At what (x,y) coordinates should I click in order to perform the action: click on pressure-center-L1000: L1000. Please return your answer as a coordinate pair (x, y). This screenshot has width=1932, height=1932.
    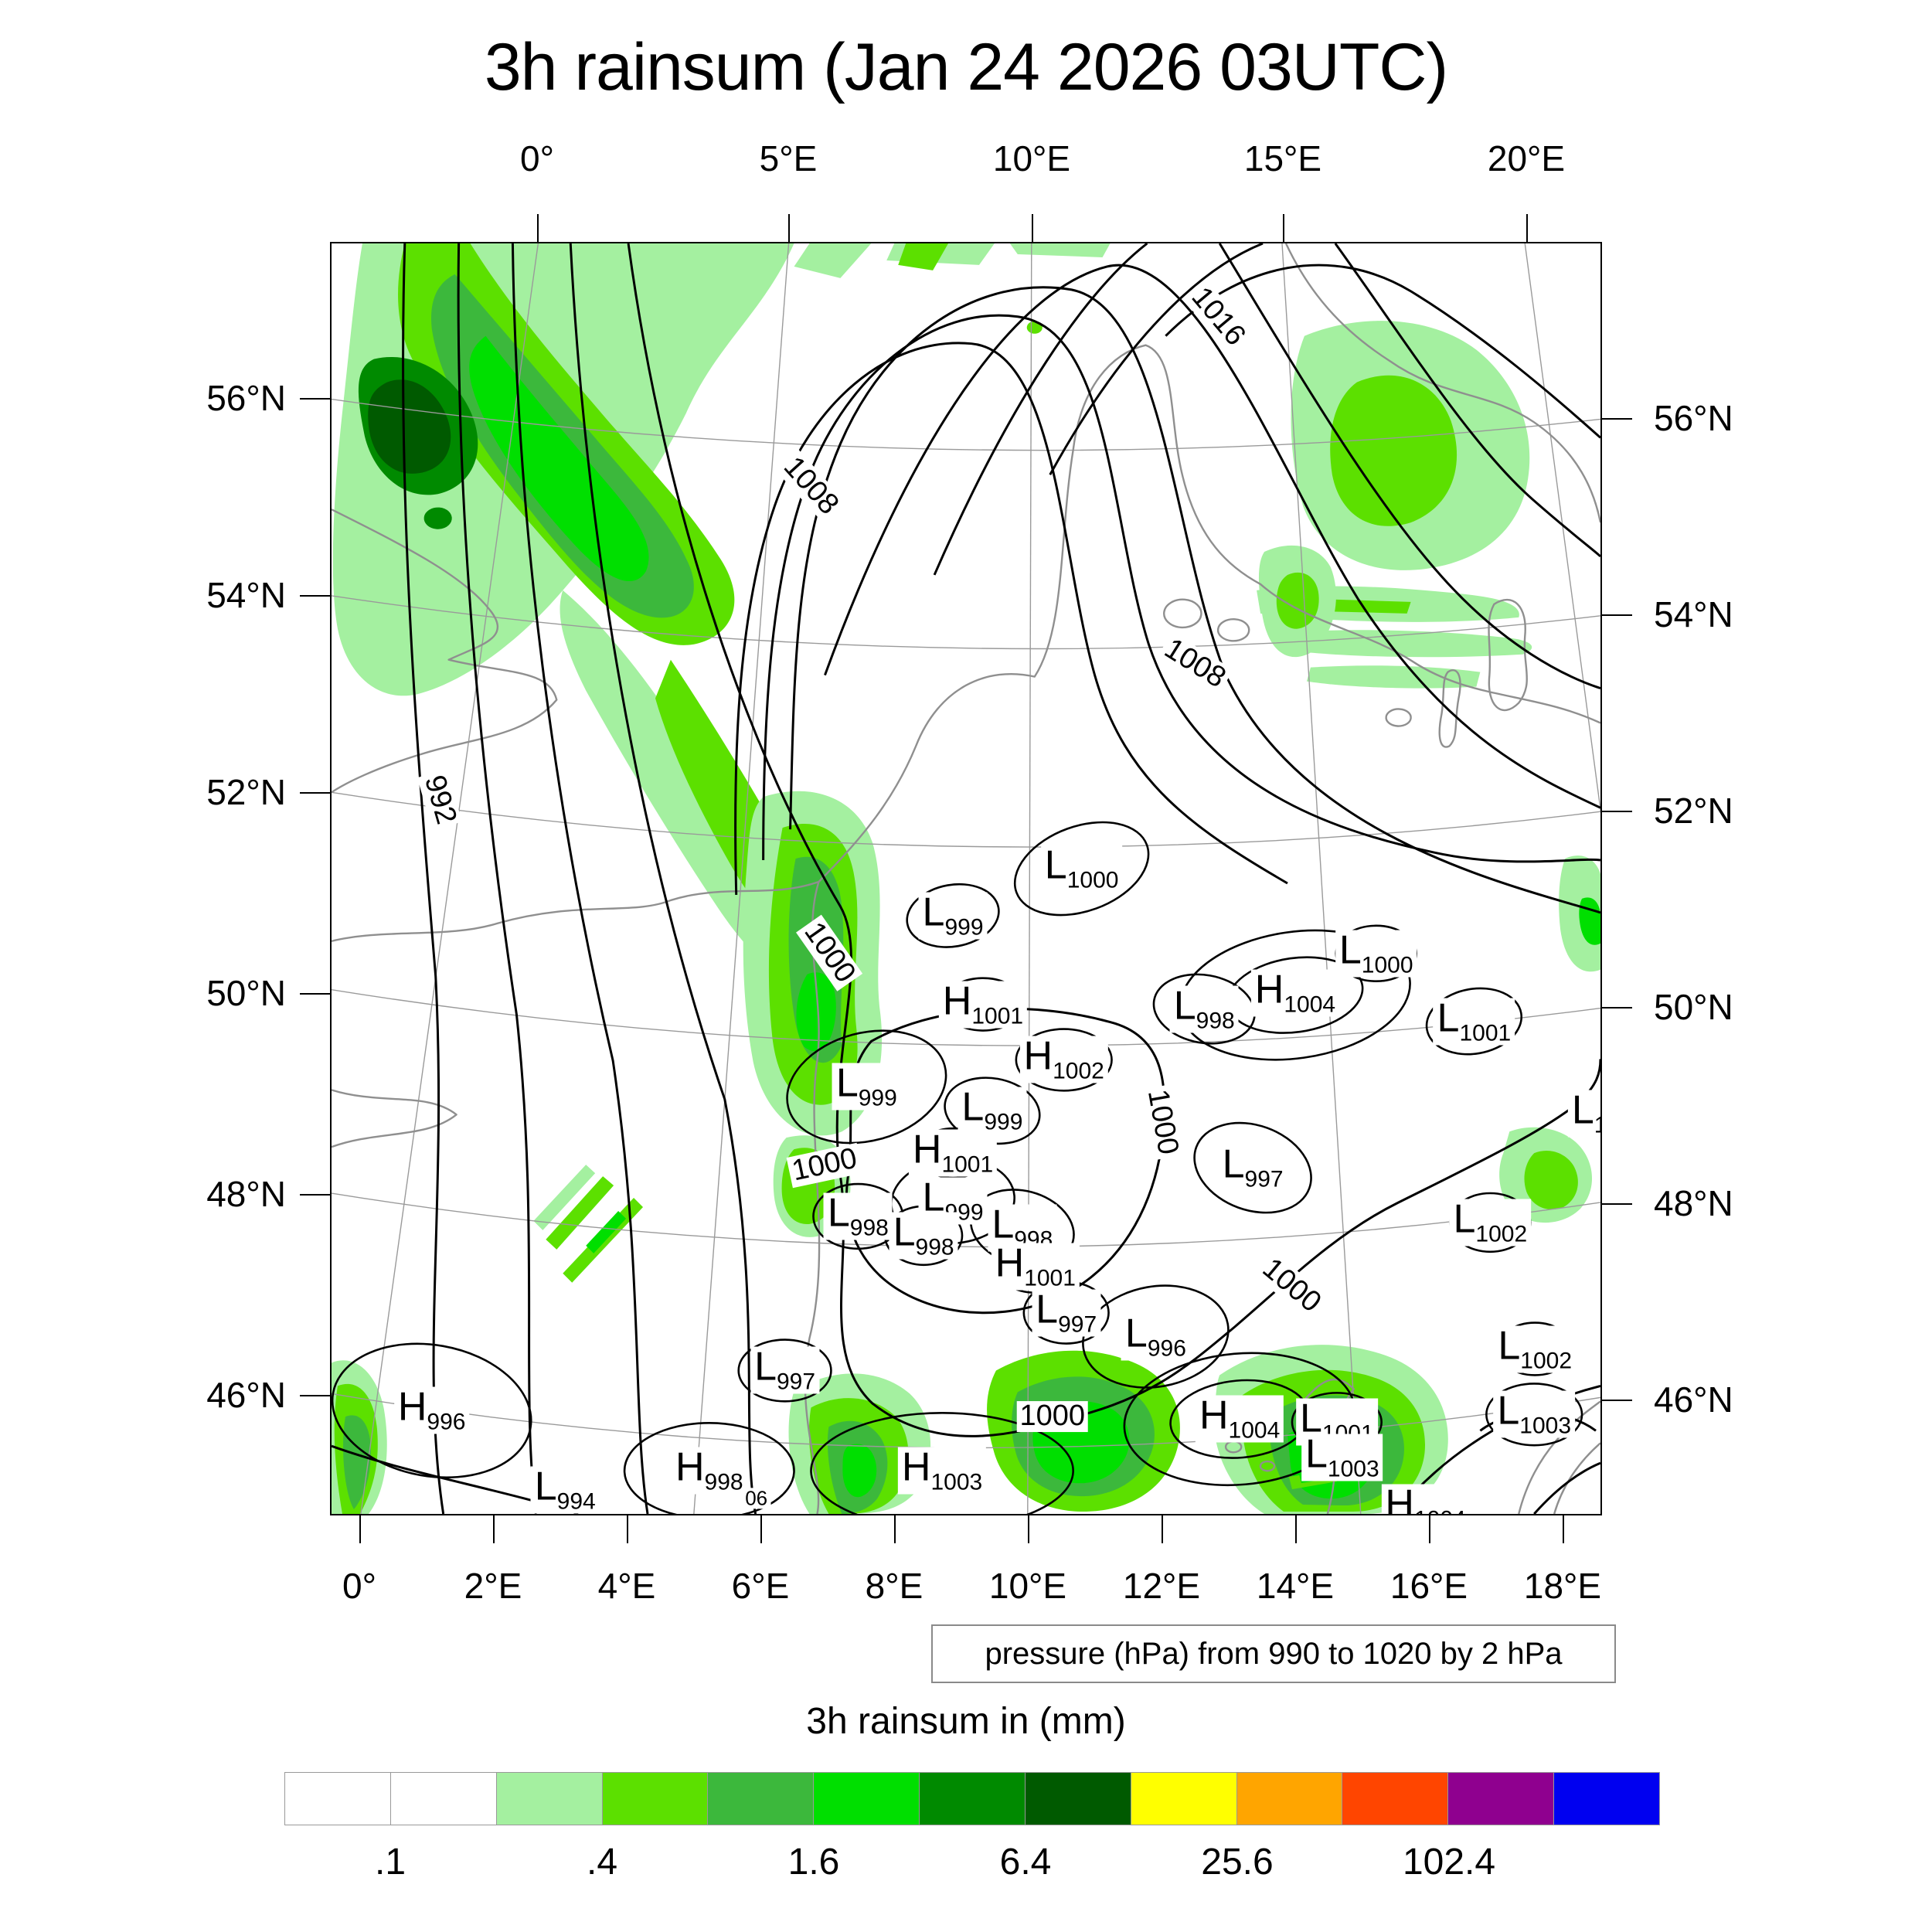
    Looking at the image, I should click on (1376, 954).